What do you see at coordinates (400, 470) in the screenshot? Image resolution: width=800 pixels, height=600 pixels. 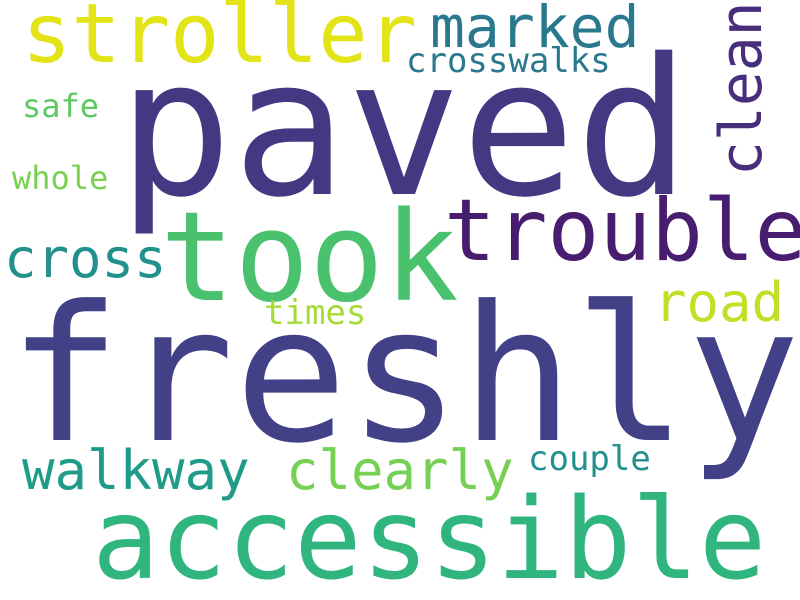 I see `word-clearly: clearly` at bounding box center [400, 470].